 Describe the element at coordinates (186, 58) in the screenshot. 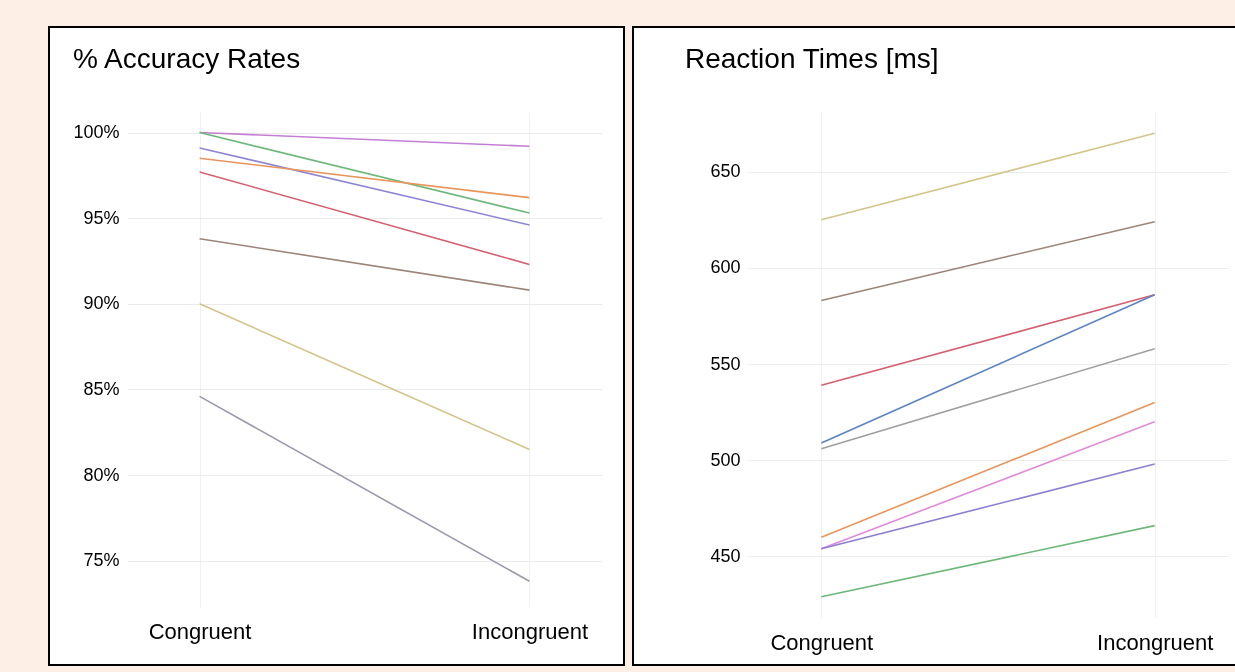

I see `chart-title: % Accuracy Rates` at that location.